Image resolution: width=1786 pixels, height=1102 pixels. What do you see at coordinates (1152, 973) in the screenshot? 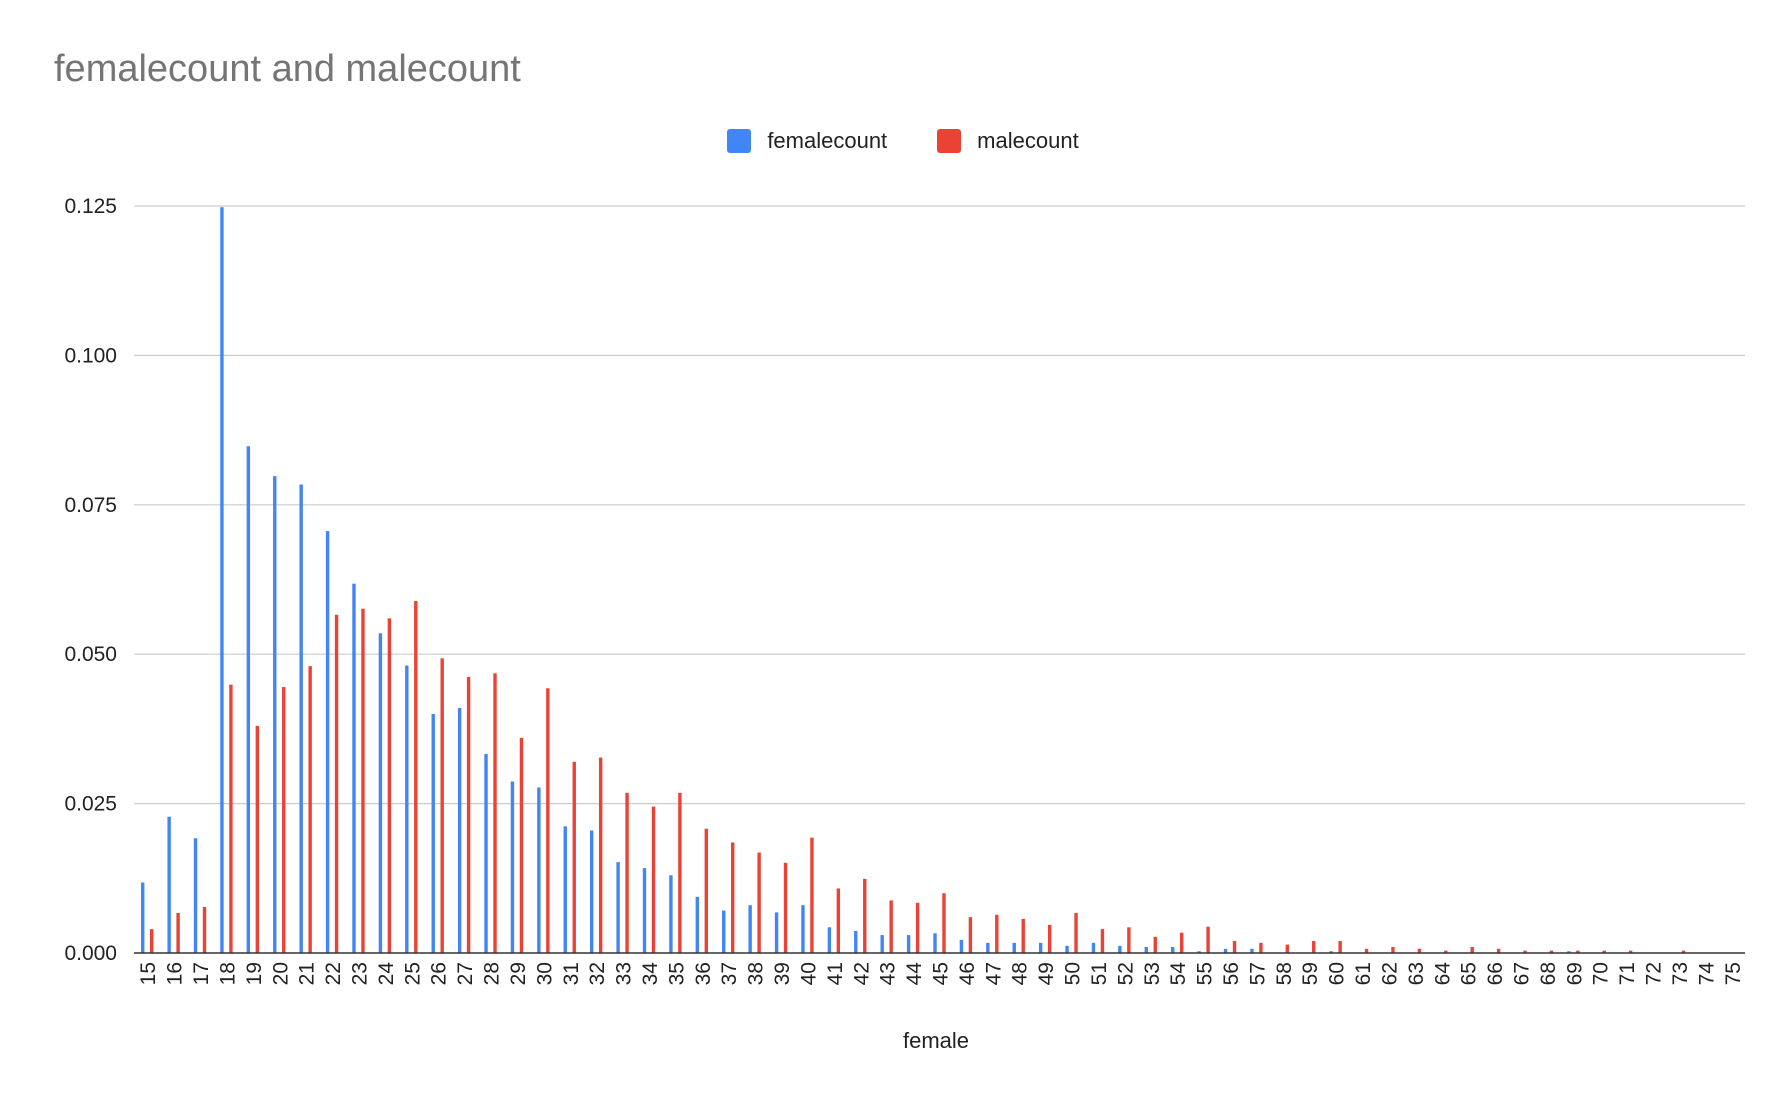
I see `x-tick-label: 53` at bounding box center [1152, 973].